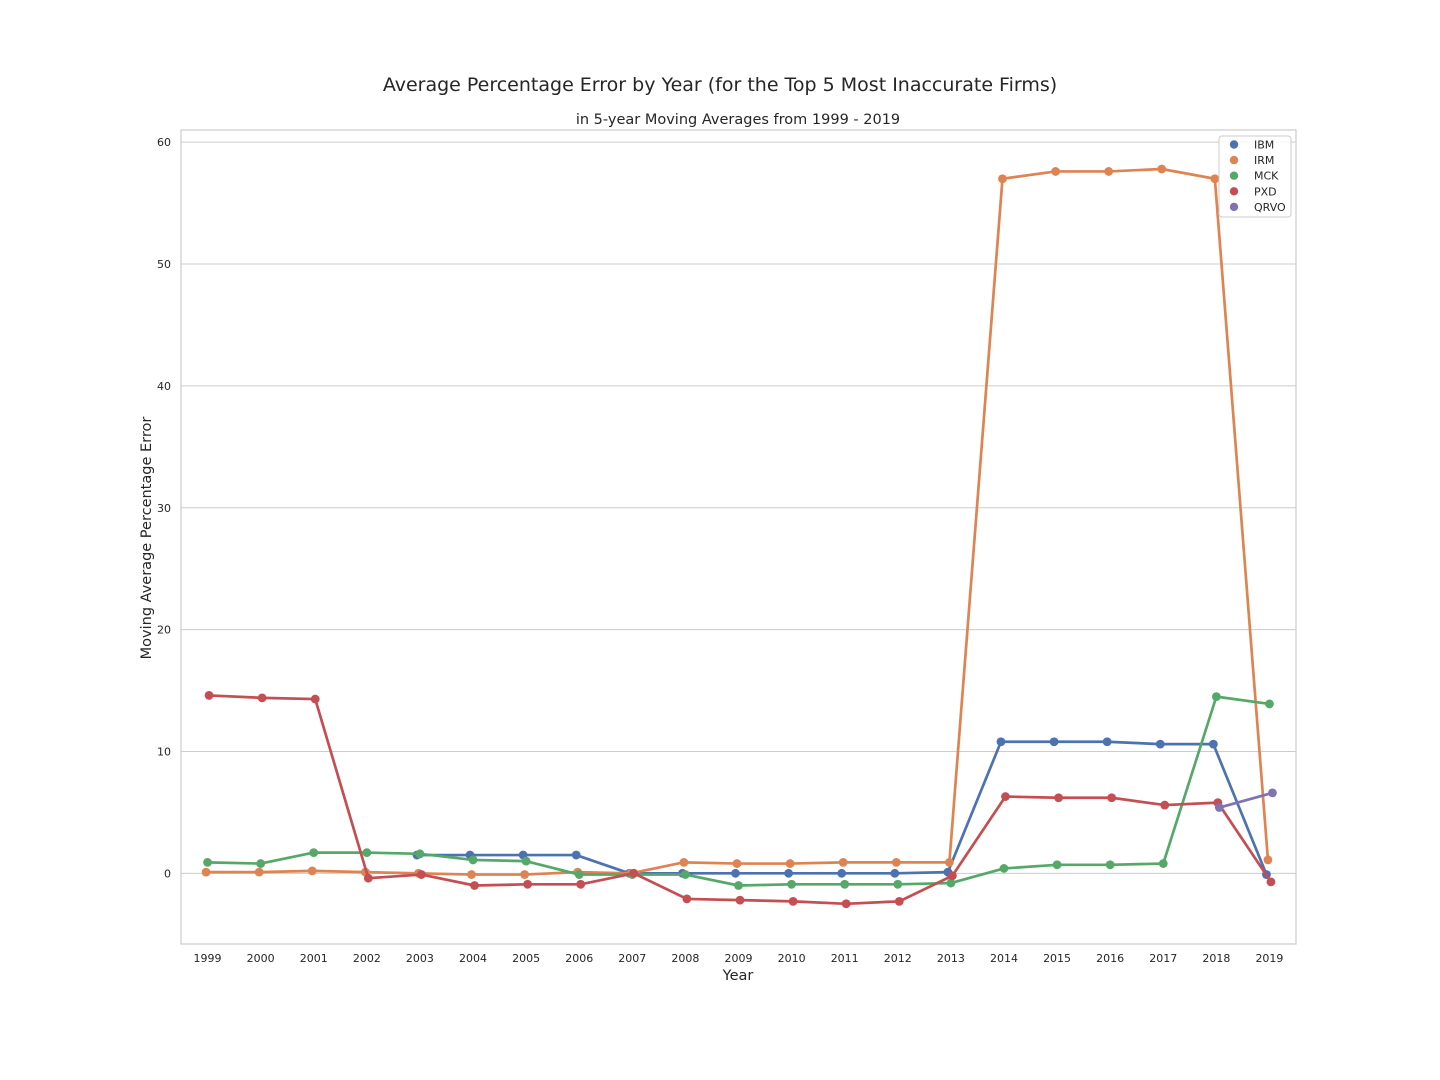 This screenshot has width=1440, height=1080. What do you see at coordinates (1058, 798) in the screenshot?
I see `data-point-pxd-2015` at bounding box center [1058, 798].